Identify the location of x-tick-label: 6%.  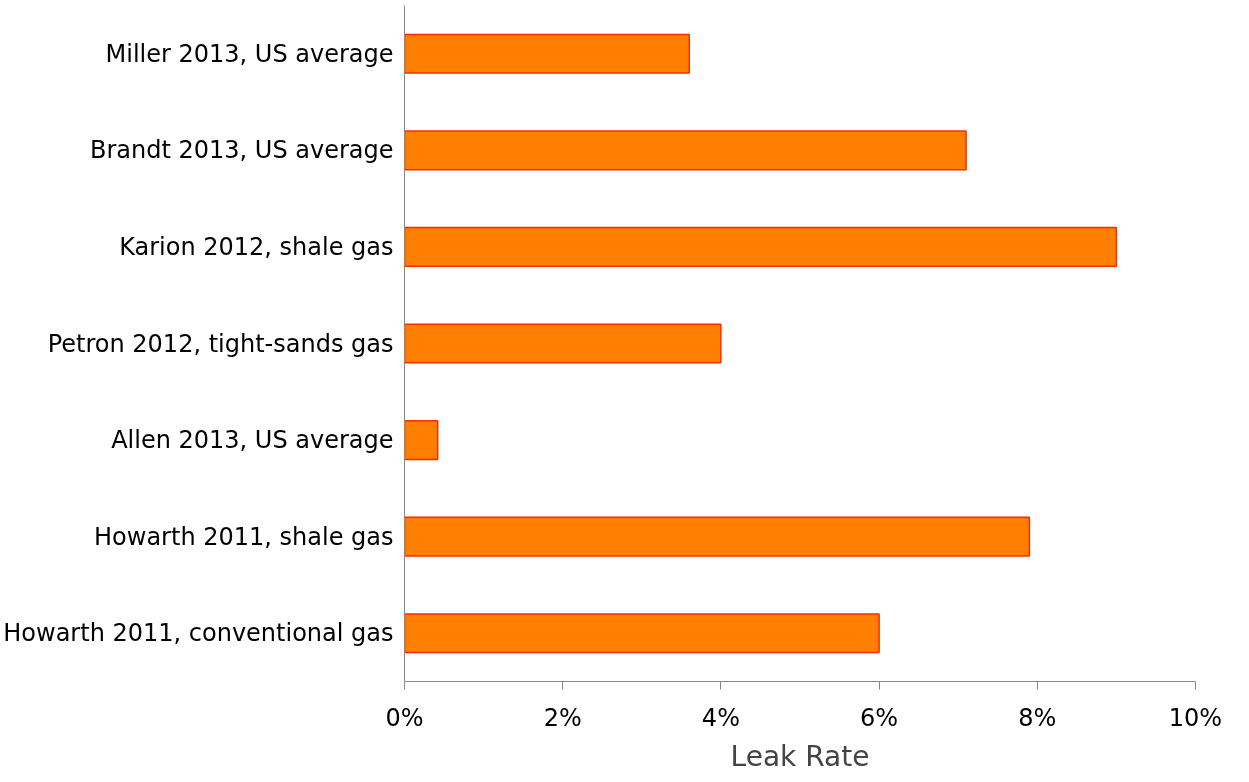
(879, 717).